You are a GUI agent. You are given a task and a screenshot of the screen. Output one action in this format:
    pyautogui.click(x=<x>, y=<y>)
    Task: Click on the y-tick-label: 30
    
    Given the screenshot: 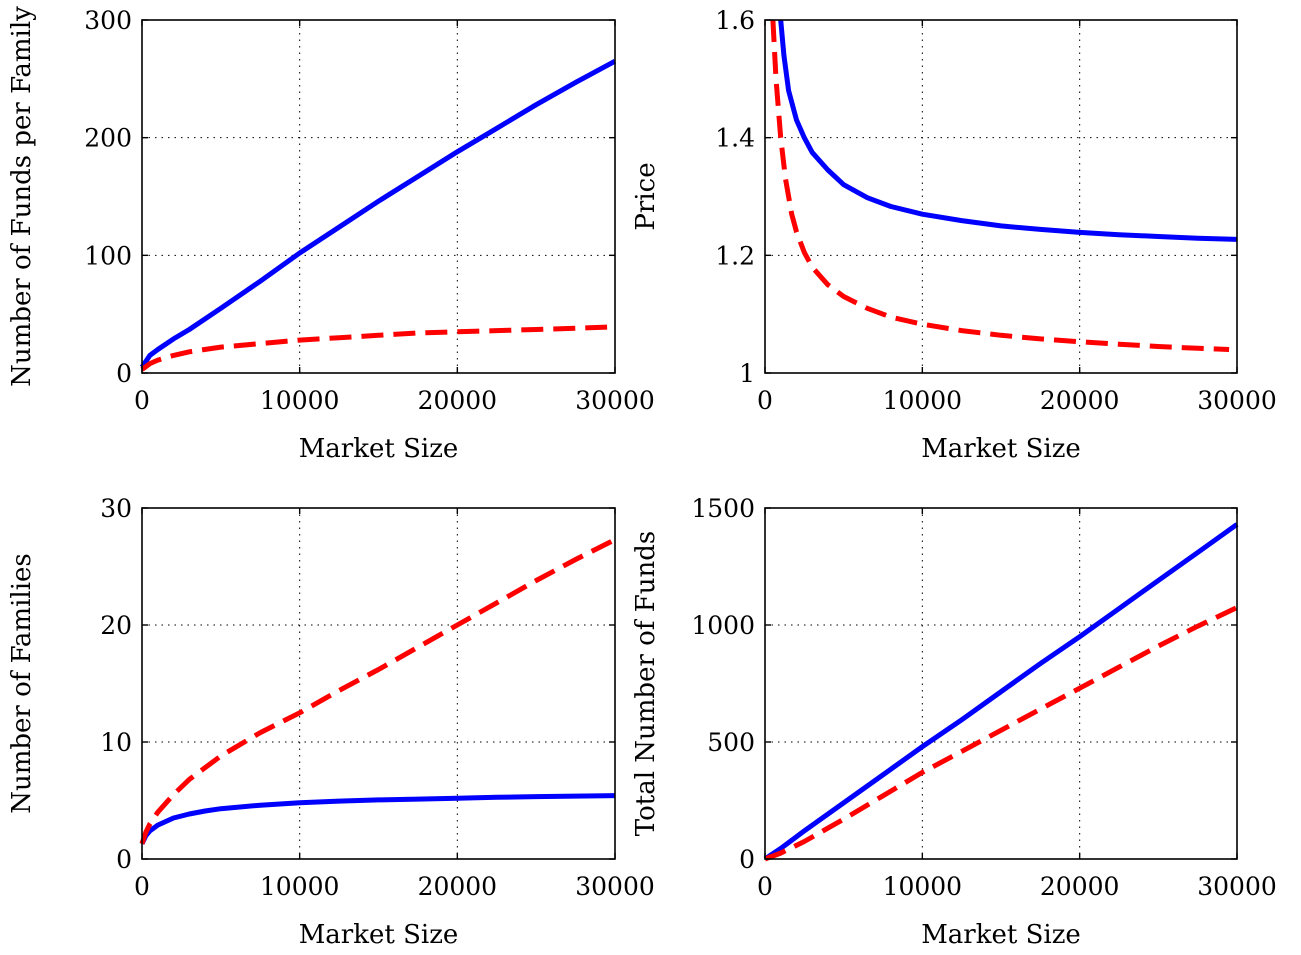 What is the action you would take?
    pyautogui.click(x=116, y=508)
    